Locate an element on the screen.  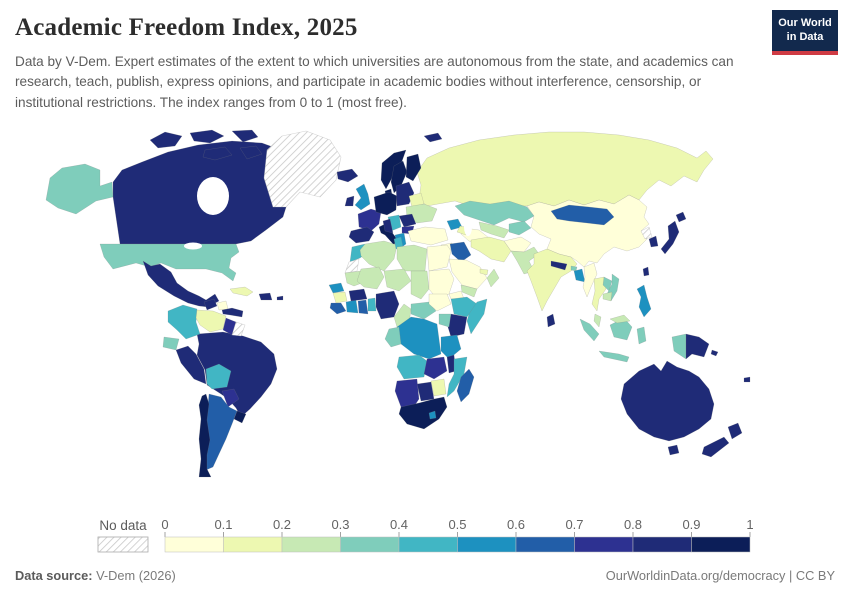
country-sierra-leone-liberia is located at coordinates (338, 308).